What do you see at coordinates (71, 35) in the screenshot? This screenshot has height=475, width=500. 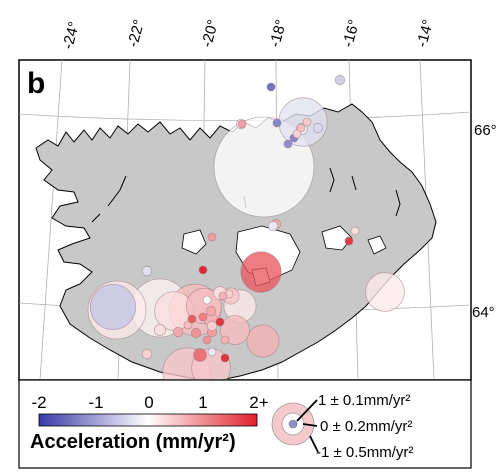 I see `lon-label: -24°` at bounding box center [71, 35].